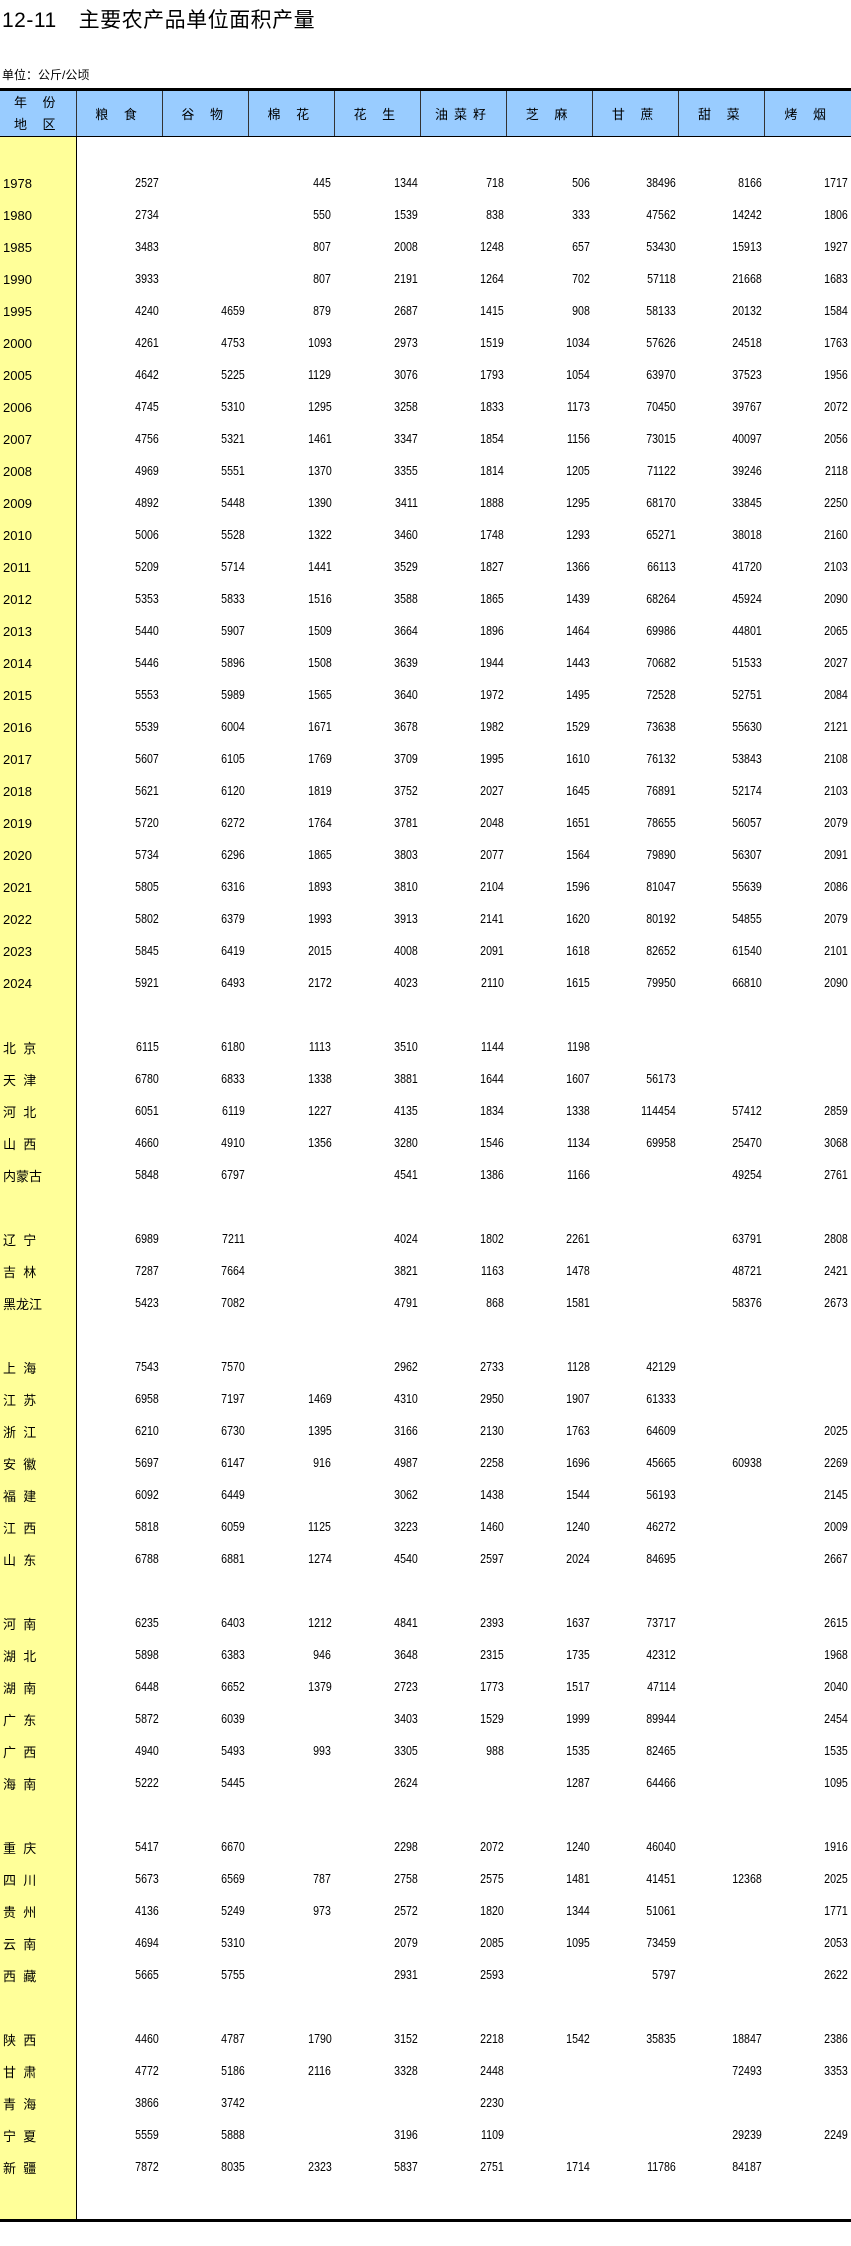 This screenshot has width=851, height=2246. I want to click on value-cell: 55639, so click(722, 887).